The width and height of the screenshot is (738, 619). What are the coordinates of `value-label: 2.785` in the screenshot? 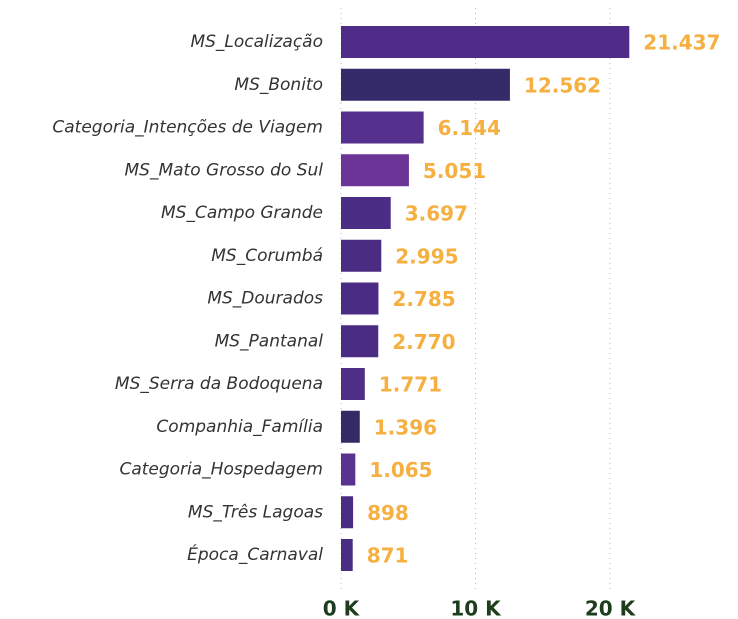 It's located at (423, 299).